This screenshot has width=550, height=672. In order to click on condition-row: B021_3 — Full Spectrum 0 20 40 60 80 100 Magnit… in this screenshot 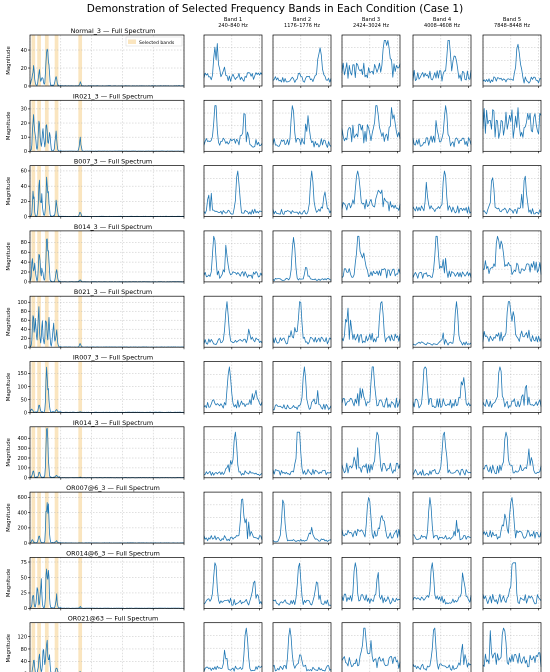, I will do `click(274, 319)`.